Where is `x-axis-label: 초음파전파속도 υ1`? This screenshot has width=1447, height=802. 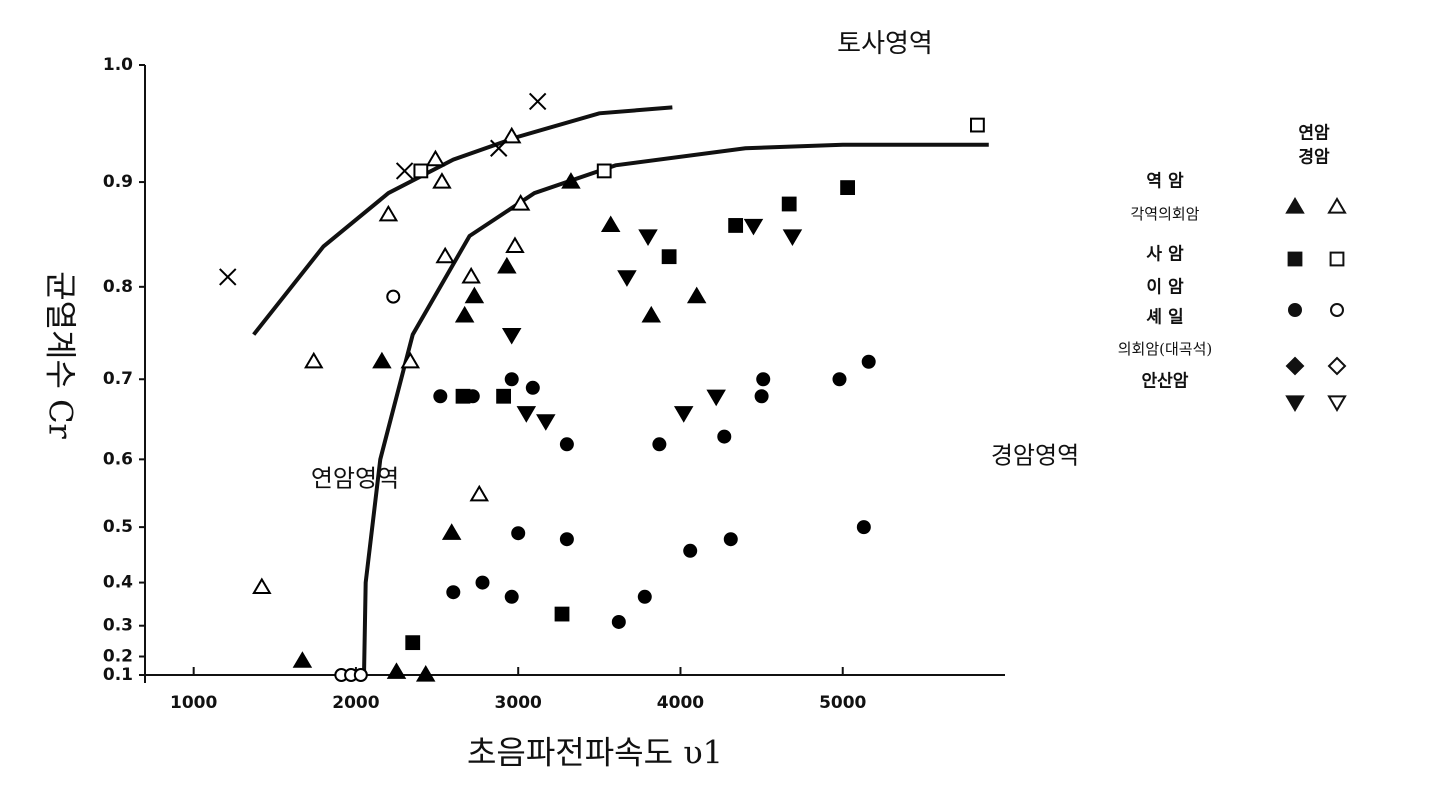
x-axis-label: 초음파전파속도 υ1 is located at coordinates (595, 753).